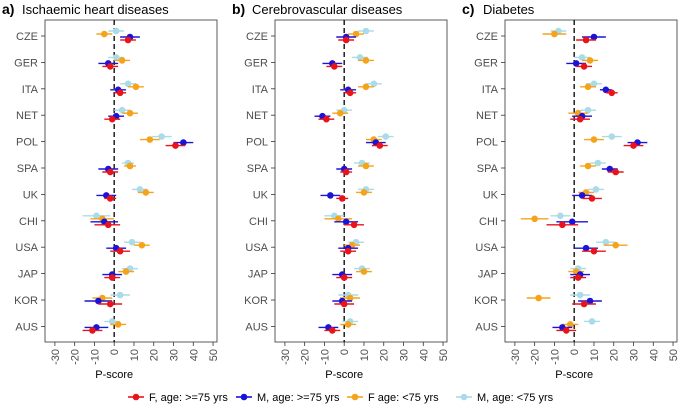 The image size is (685, 408). Describe the element at coordinates (28, 275) in the screenshot. I see `y-tick-label: JAP` at that location.